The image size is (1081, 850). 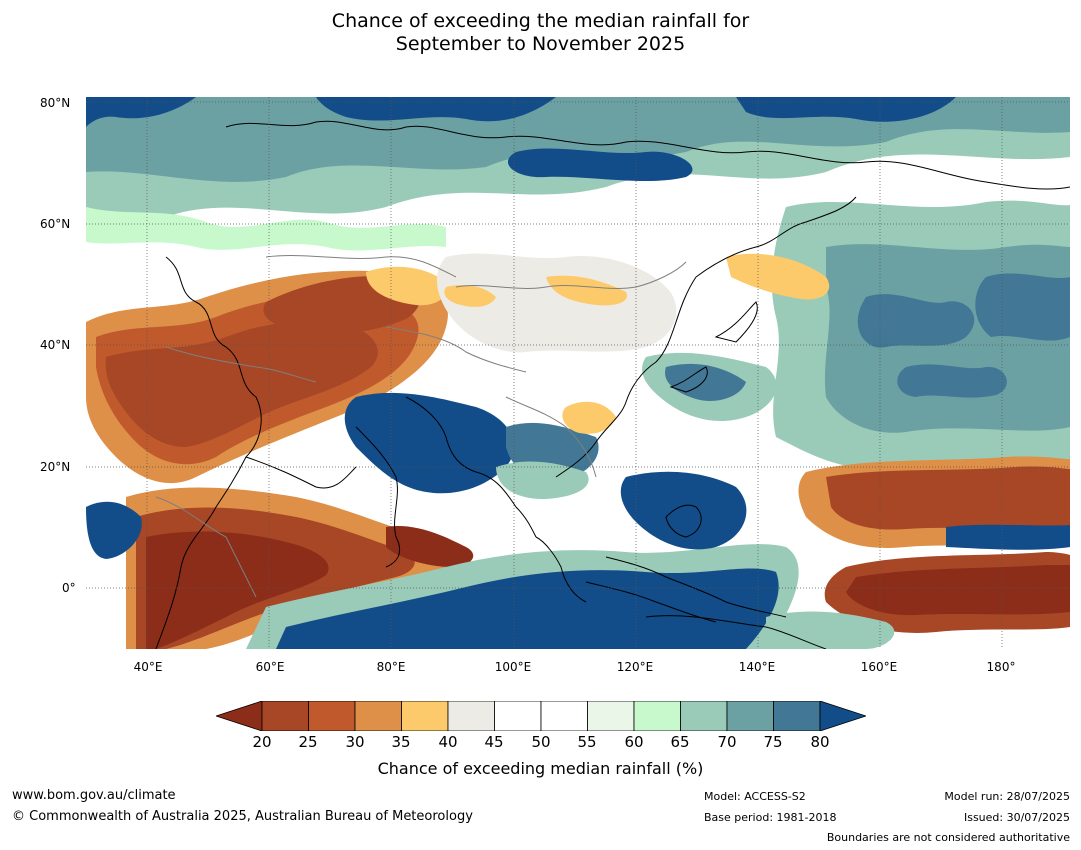 What do you see at coordinates (770, 817) in the screenshot?
I see `base-period: Base period: 1981-2018` at bounding box center [770, 817].